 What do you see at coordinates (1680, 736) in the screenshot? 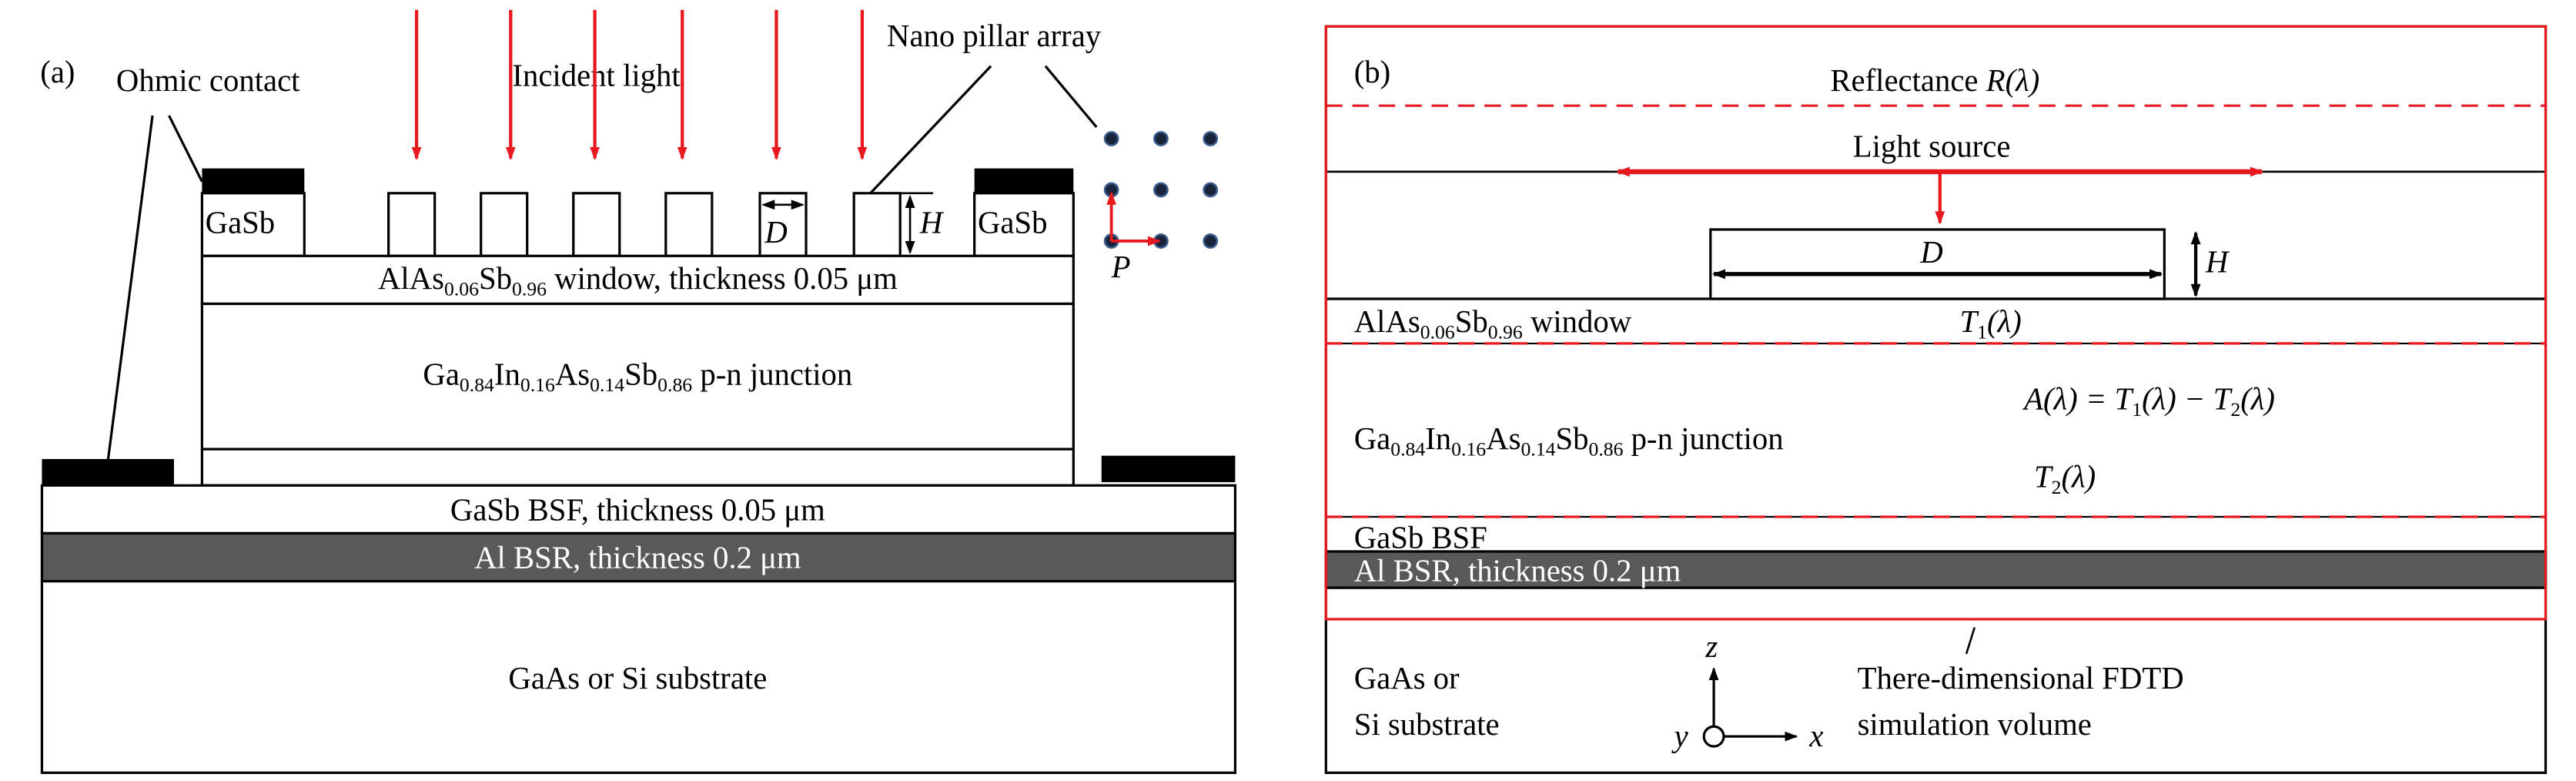
I see `y-axis-label: y` at bounding box center [1680, 736].